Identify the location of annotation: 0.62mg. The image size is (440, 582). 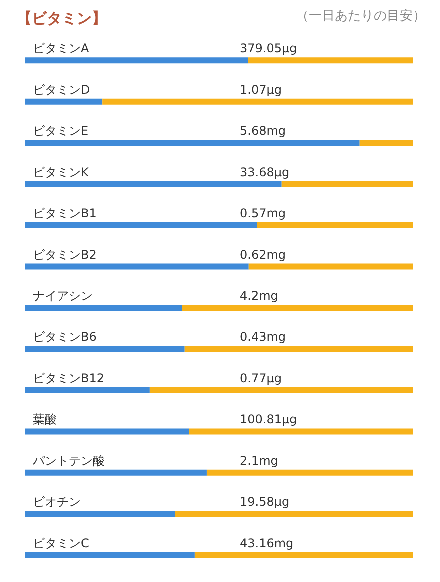
(263, 255).